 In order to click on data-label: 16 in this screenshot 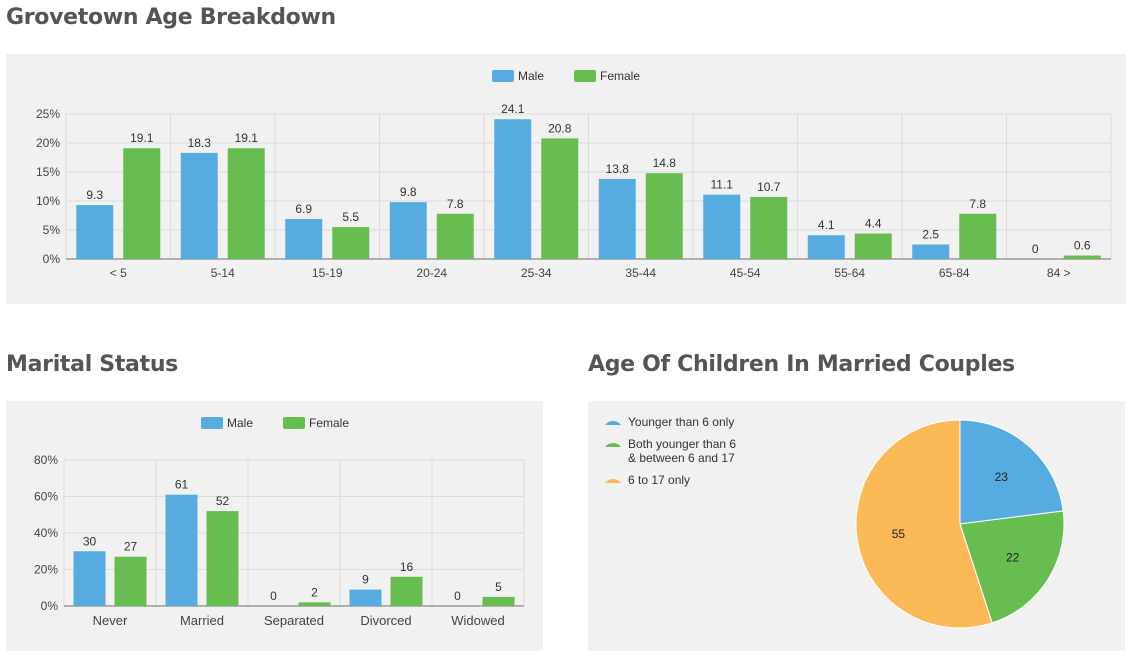, I will do `click(407, 567)`.